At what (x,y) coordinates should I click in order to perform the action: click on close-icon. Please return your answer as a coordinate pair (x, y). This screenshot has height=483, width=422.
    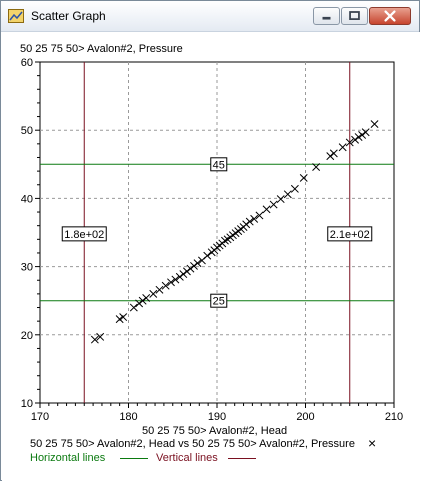
    Looking at the image, I should click on (390, 16).